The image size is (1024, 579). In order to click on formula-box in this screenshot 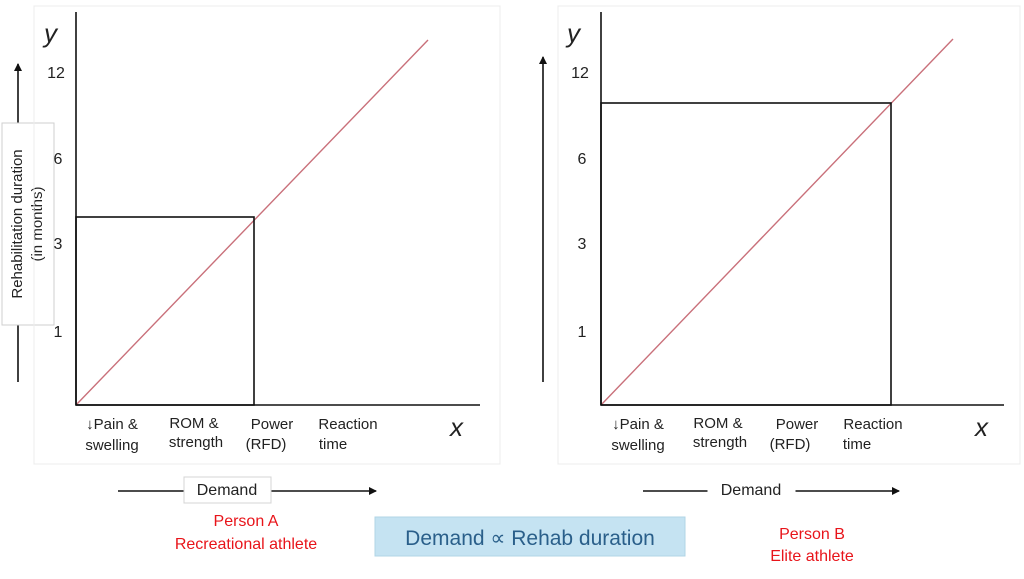, I will do `click(530, 536)`.